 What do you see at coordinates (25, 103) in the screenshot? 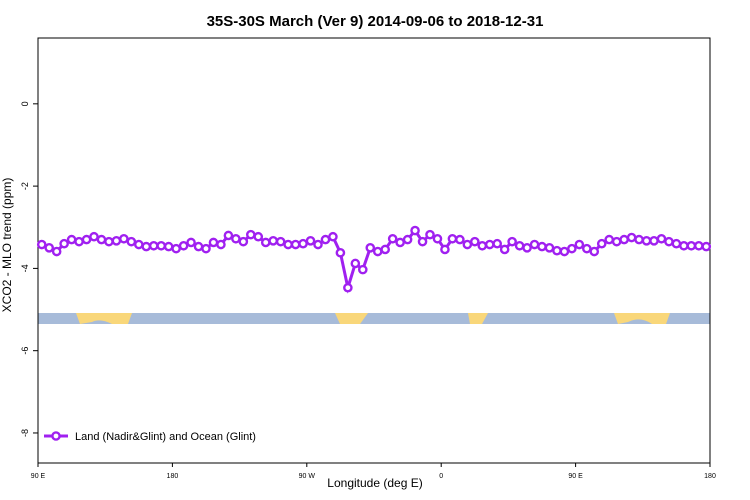
I see `y-tick-label: 0` at bounding box center [25, 103].